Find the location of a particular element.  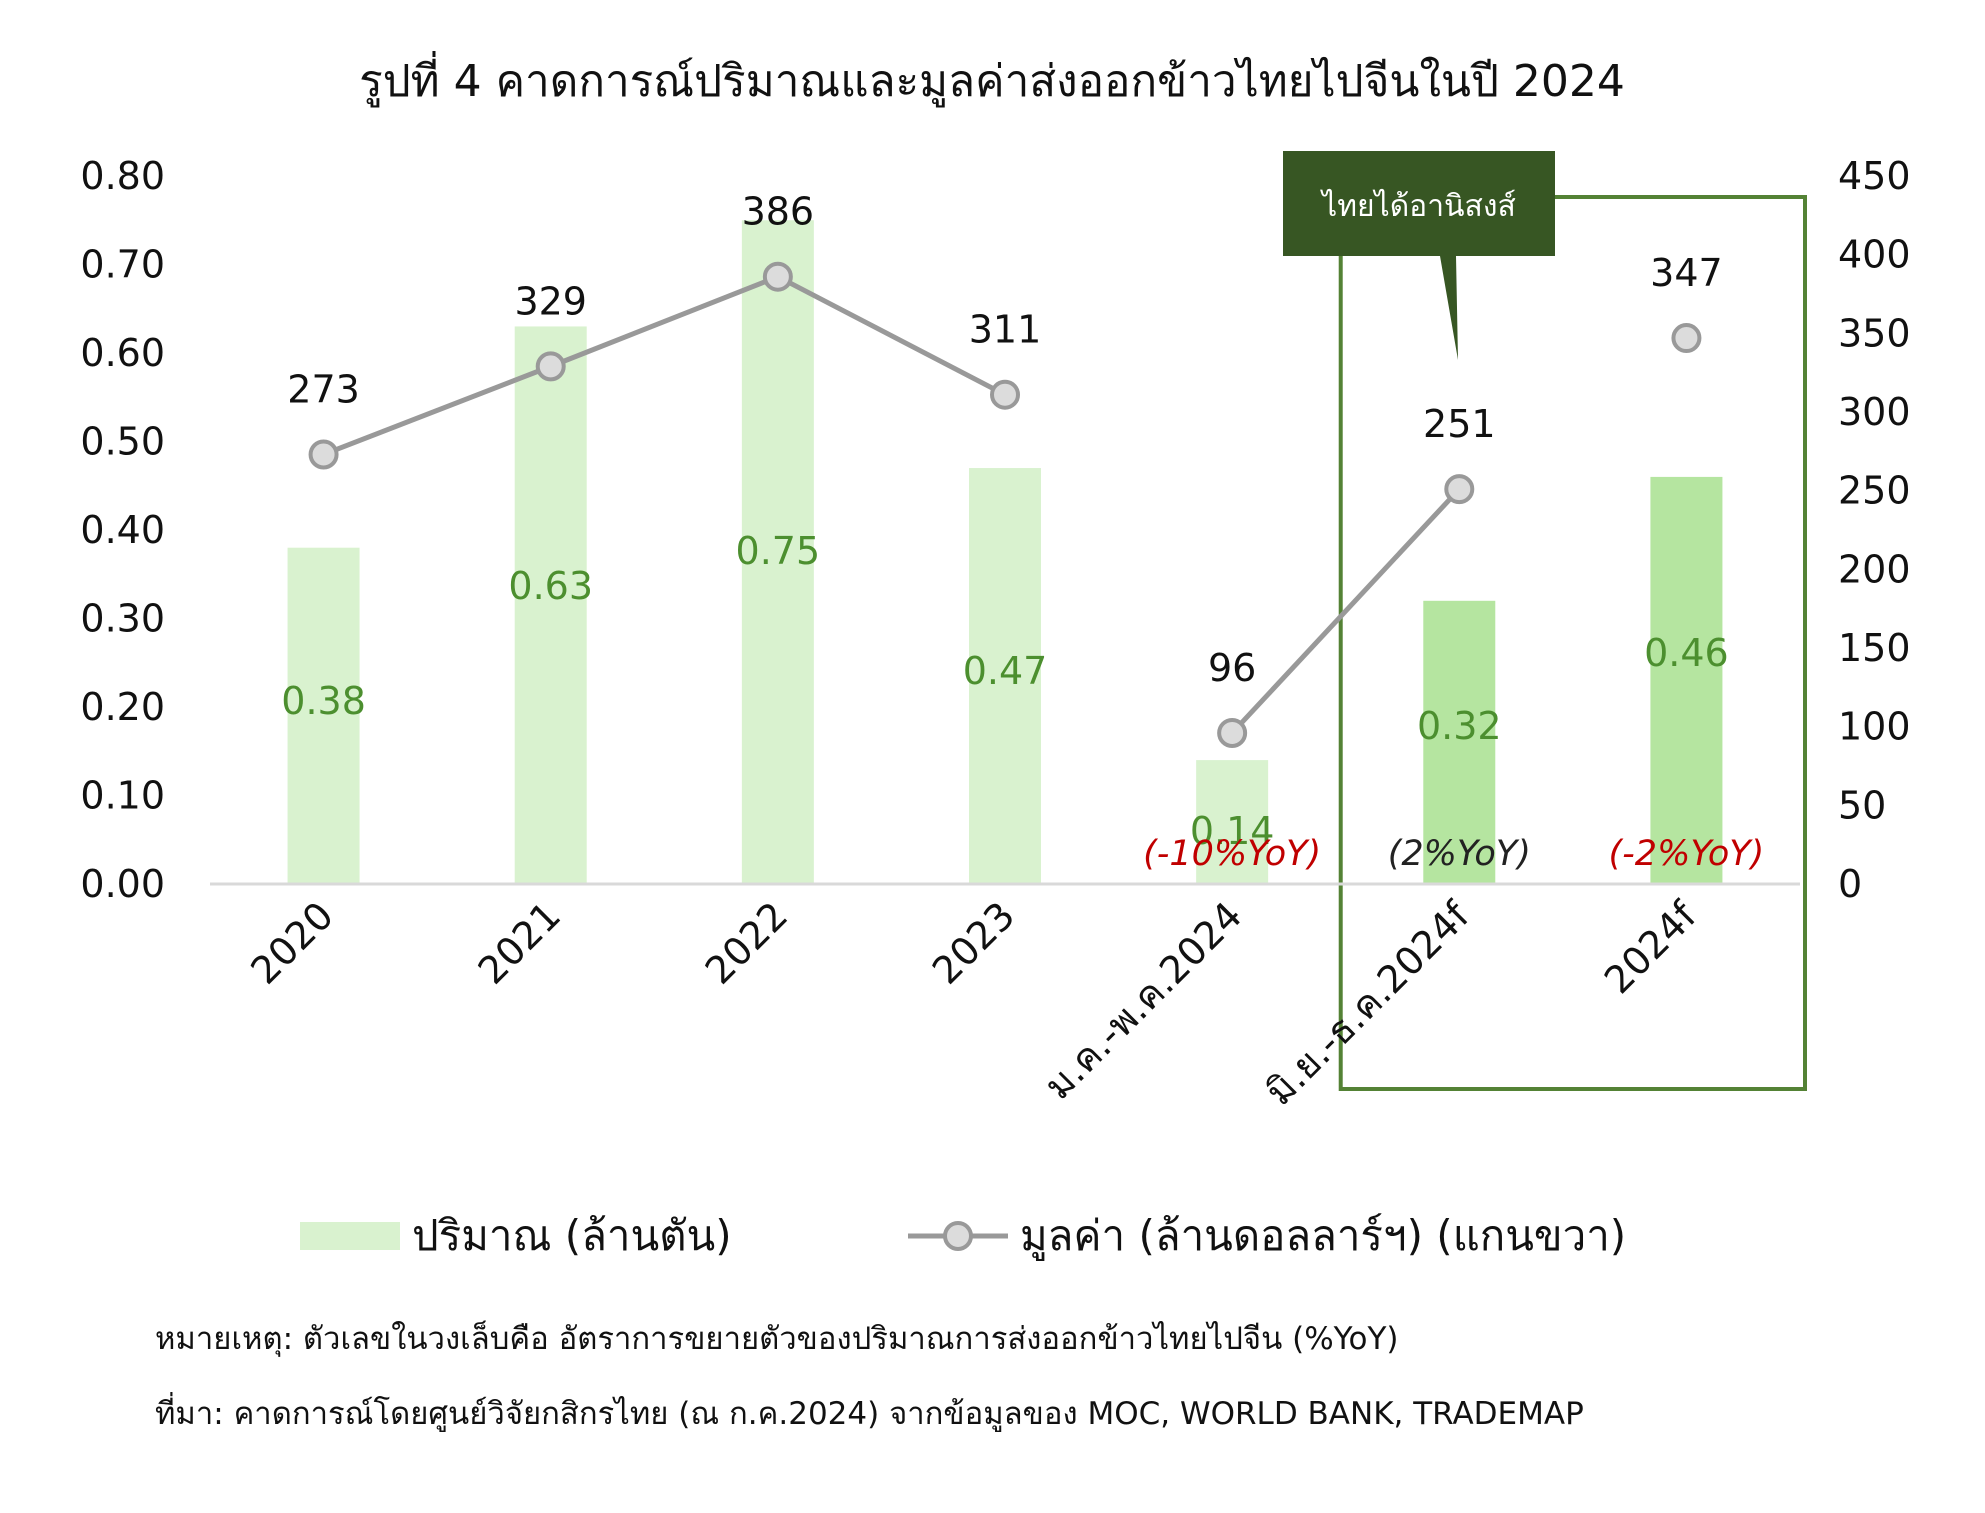

category-label: 2020 is located at coordinates (292, 943).